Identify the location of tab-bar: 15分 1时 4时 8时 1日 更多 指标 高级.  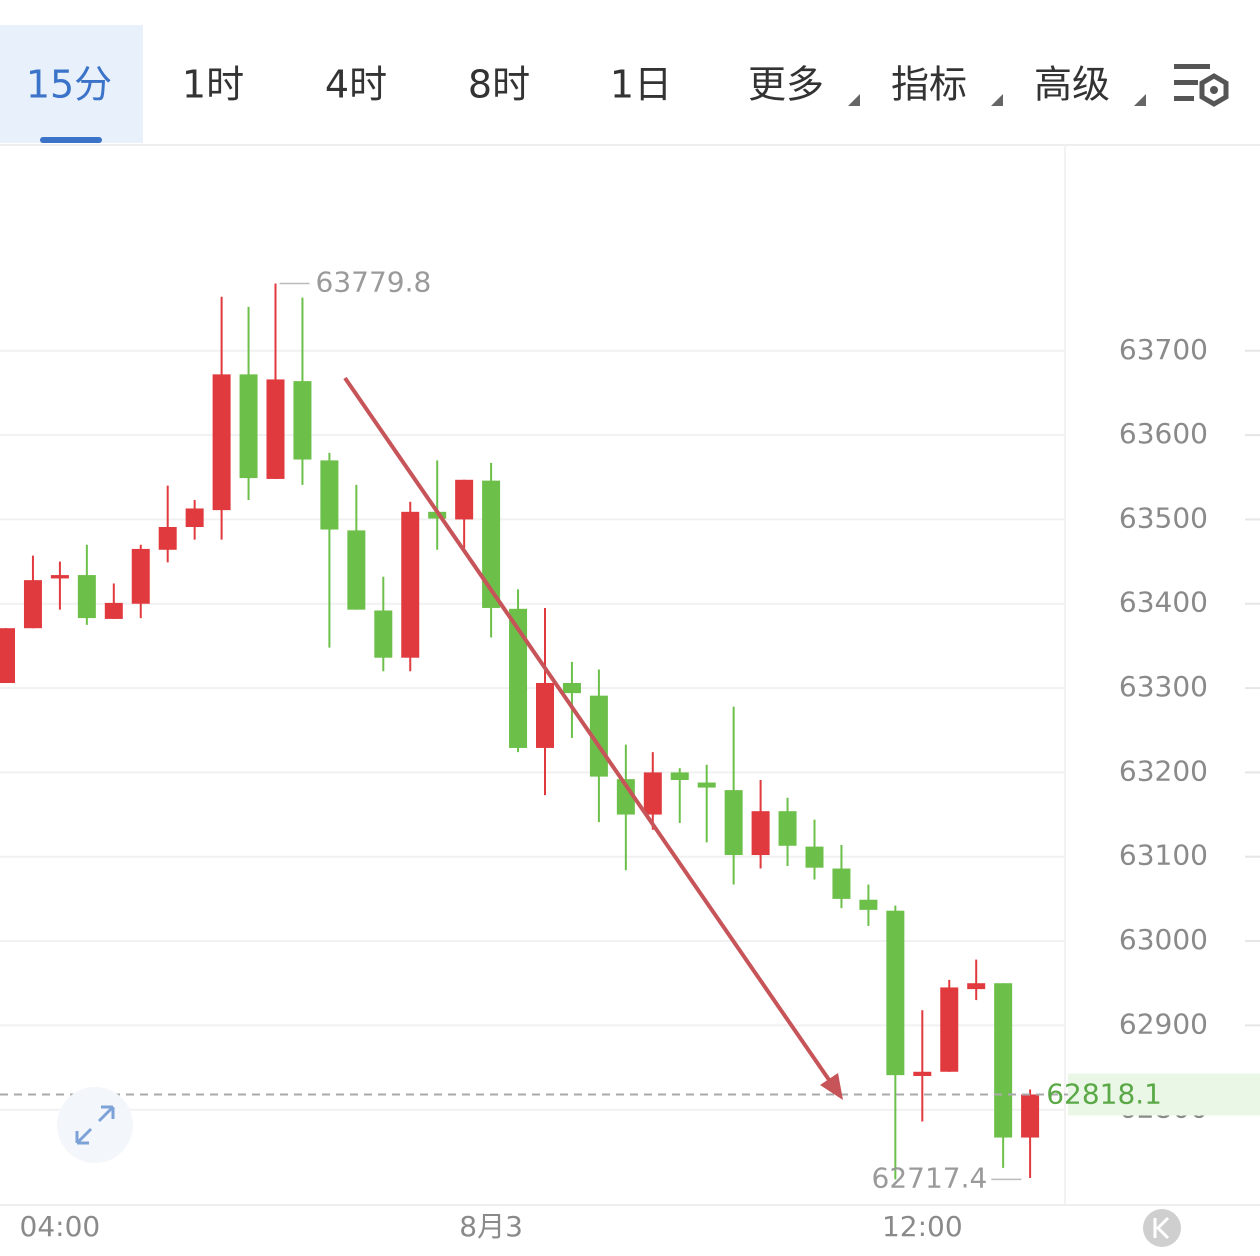
(586, 85).